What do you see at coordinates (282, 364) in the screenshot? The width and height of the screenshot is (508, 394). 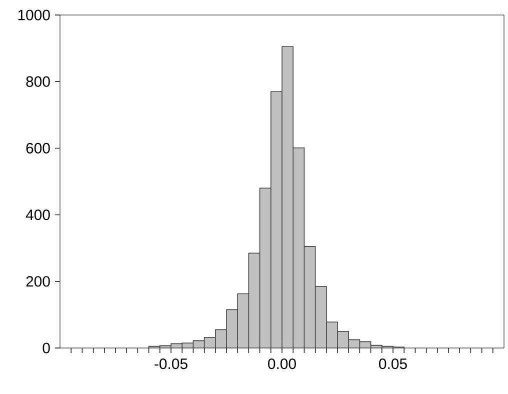 I see `x-tick-label: 0.00` at bounding box center [282, 364].